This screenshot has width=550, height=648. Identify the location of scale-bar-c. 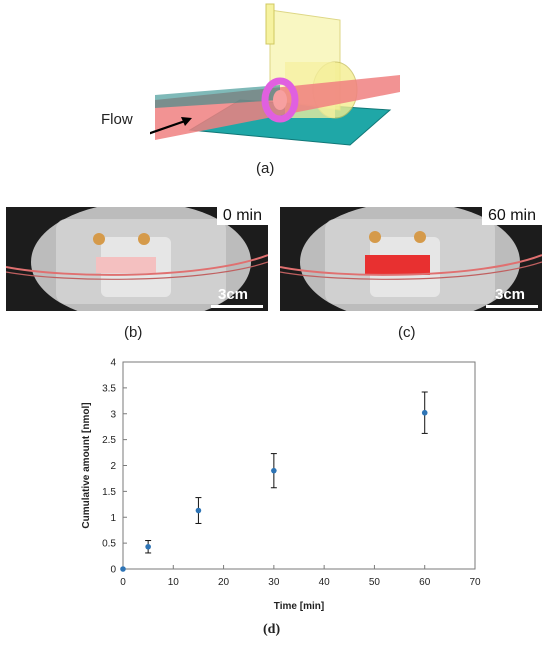
(512, 306).